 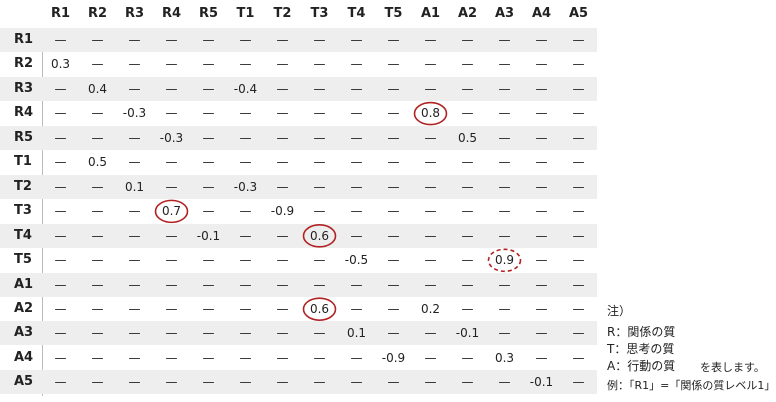 I want to click on table-row: R5 — — — -0.3 — — — — — — — 0.5 — — —, so click(x=298, y=137).